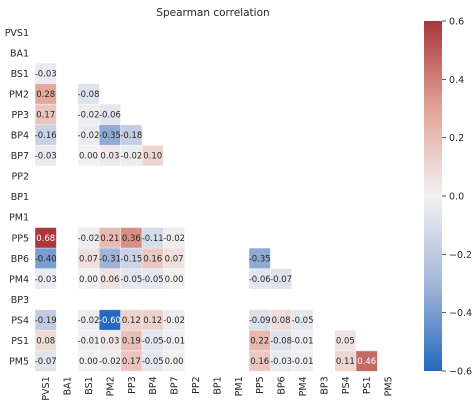 The image size is (474, 405). Describe the element at coordinates (281, 342) in the screenshot. I see `cell-value-label: -0.08` at that location.